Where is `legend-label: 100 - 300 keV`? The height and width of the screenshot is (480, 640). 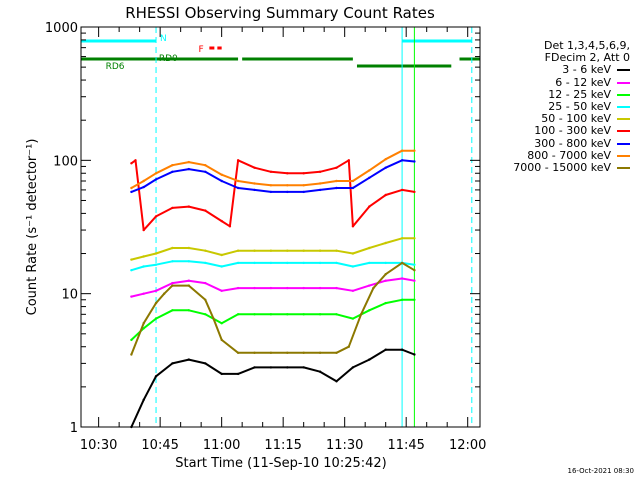
legend-label: 100 - 300 keV is located at coordinates (572, 131).